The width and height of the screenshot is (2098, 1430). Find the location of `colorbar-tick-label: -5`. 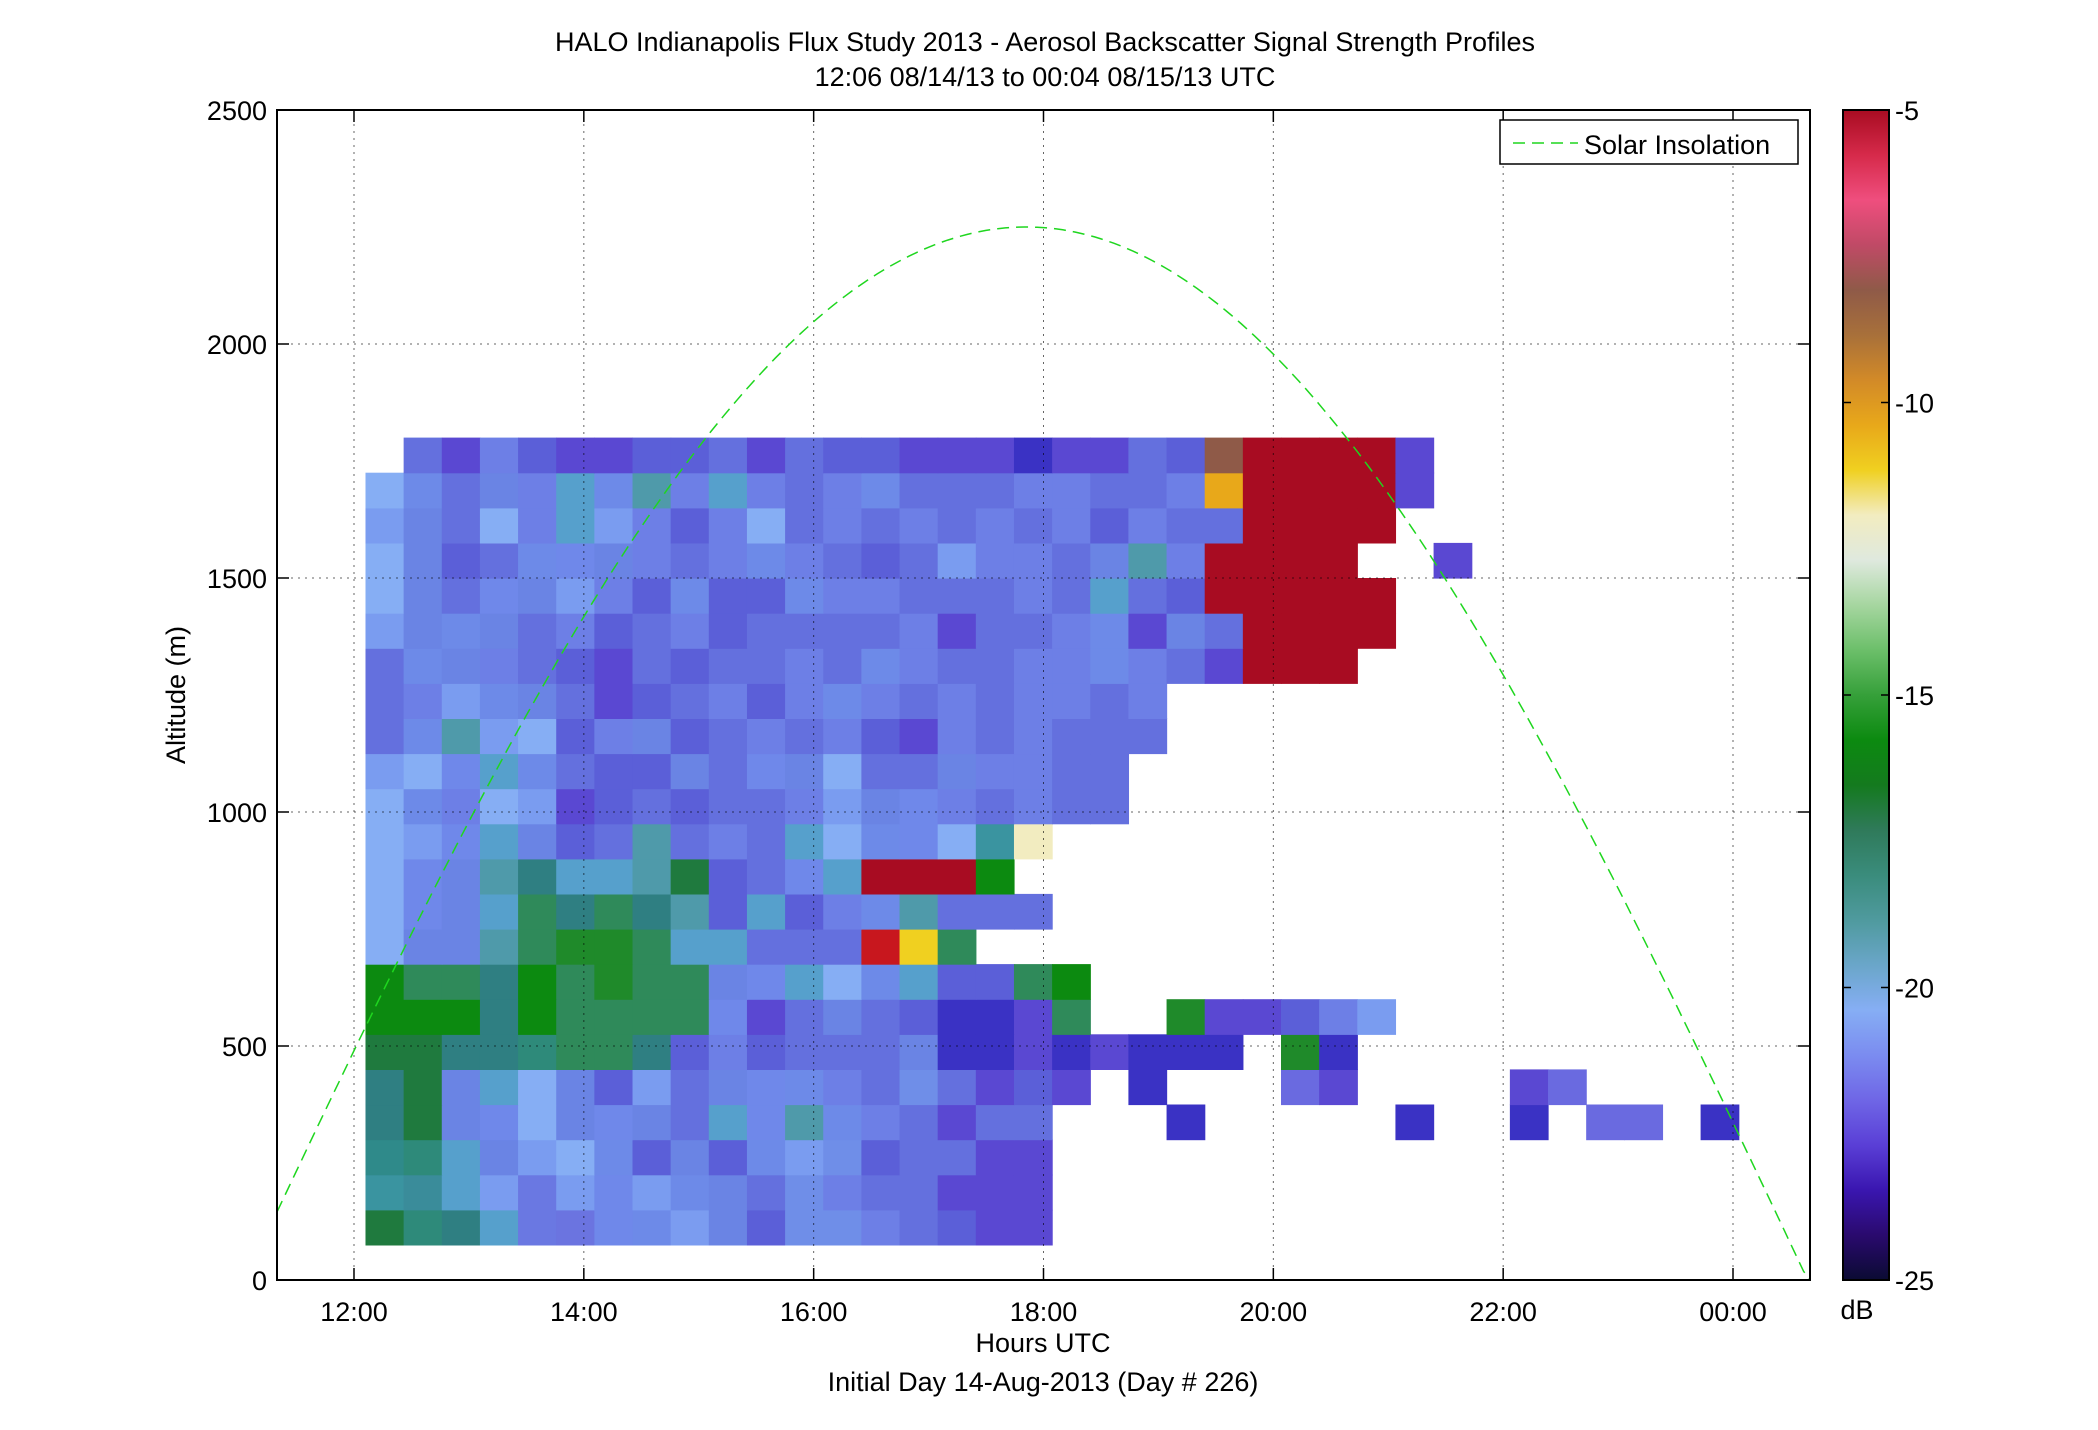

colorbar-tick-label: -5 is located at coordinates (1907, 111).